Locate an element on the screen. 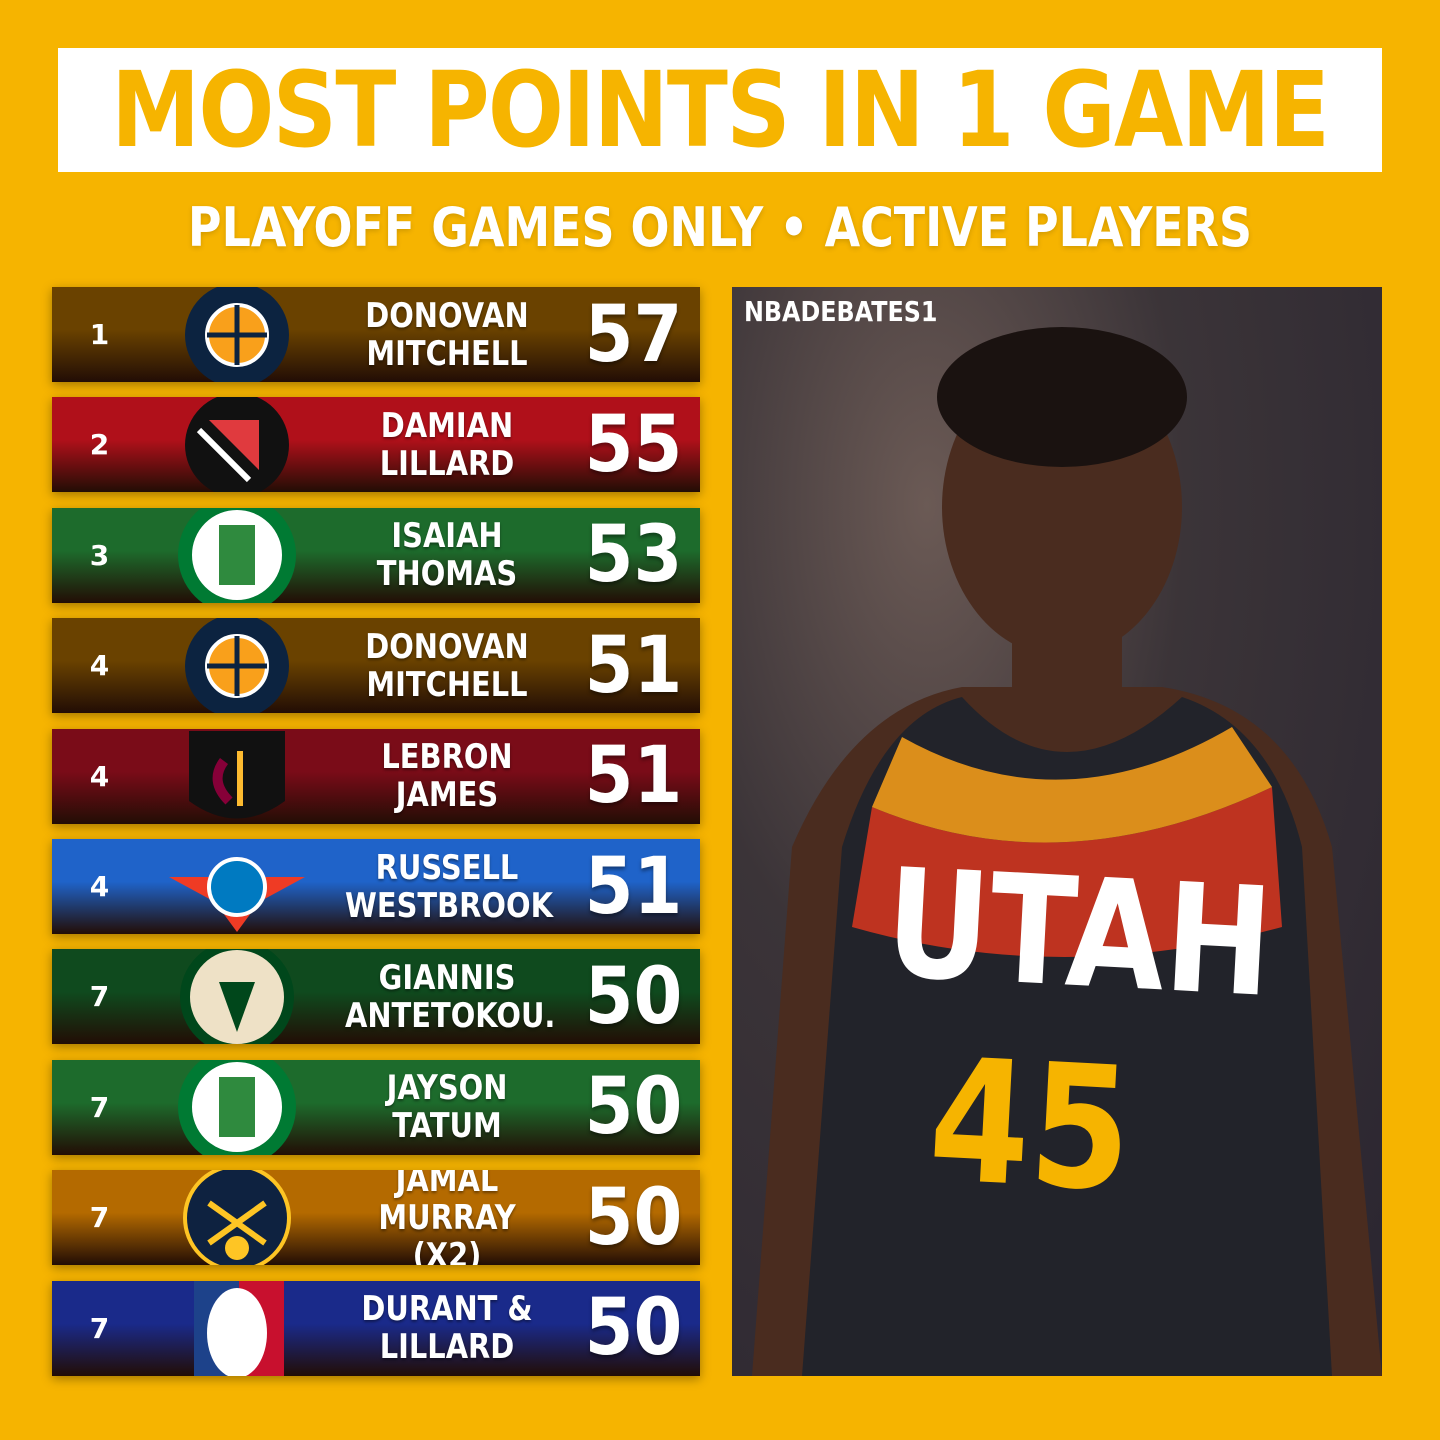 The width and height of the screenshot is (1440, 1440). points-value: 57 is located at coordinates (633, 334).